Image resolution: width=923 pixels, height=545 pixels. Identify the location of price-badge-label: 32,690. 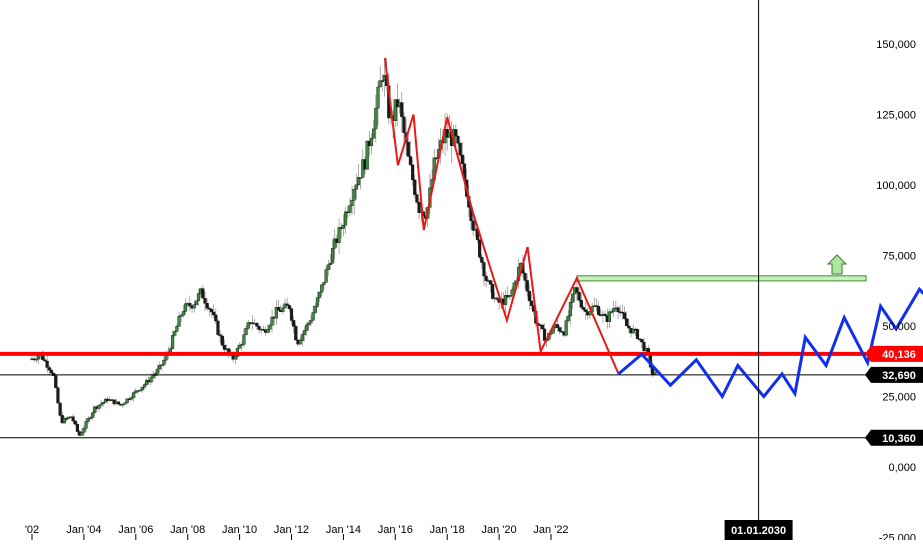
(899, 376).